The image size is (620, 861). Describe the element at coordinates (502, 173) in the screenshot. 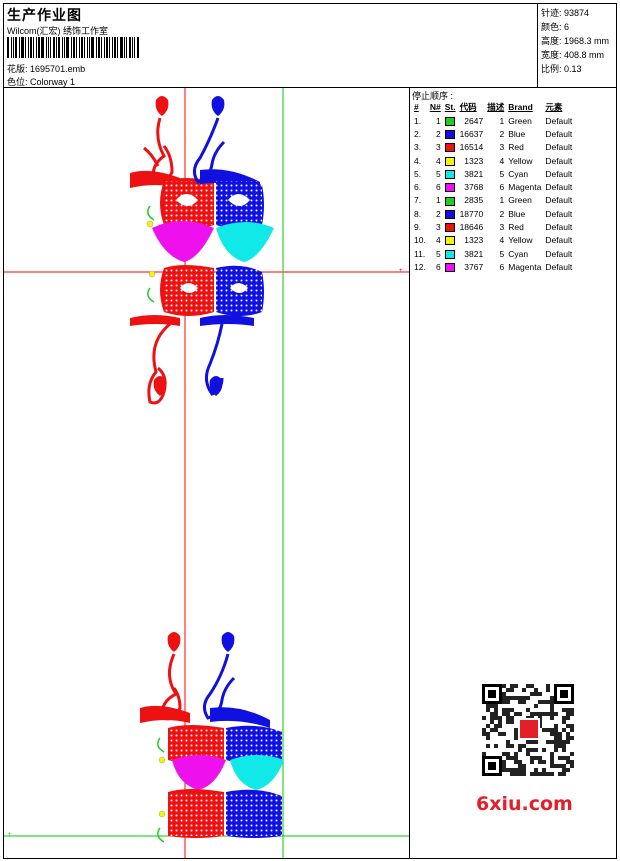

I see `row-code: 5` at that location.